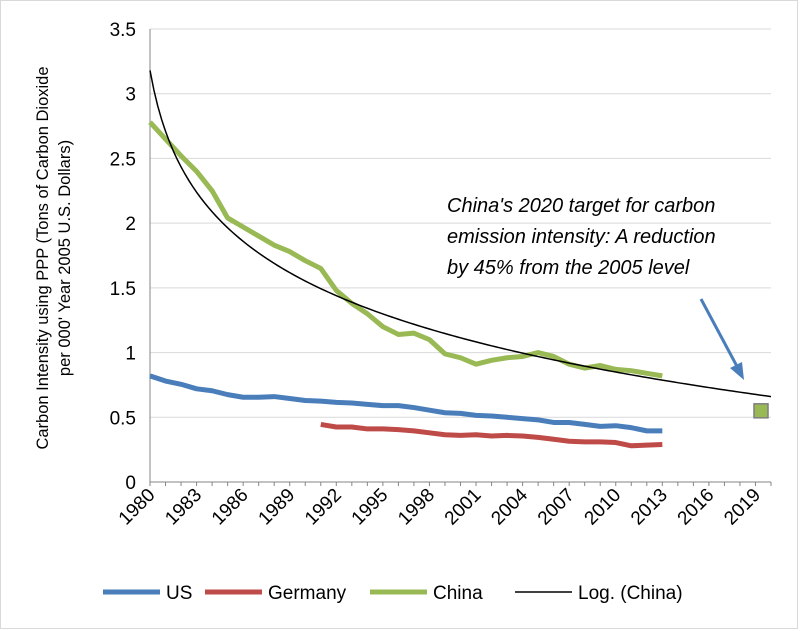  Describe the element at coordinates (123, 159) in the screenshot. I see `y-tick-label: 2.5` at that location.